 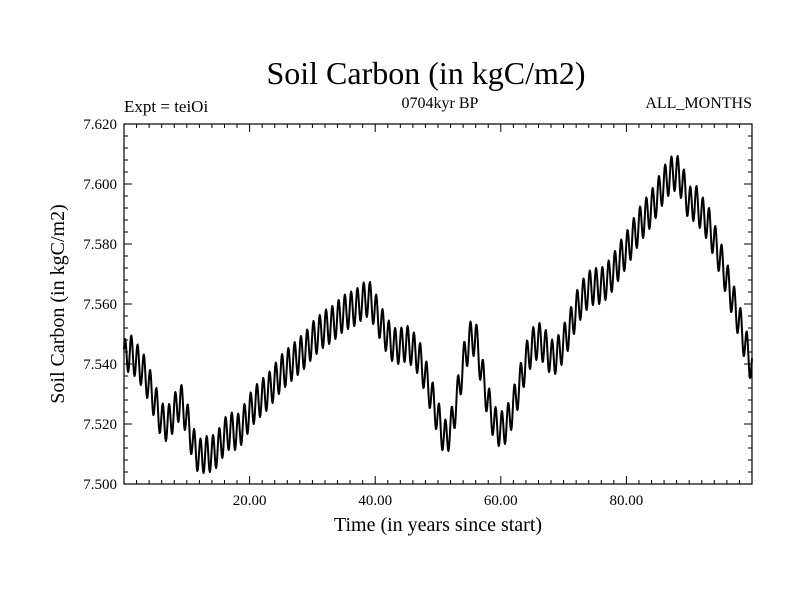 I want to click on y-axis-label: Soil Carbon (in kgC/m2), so click(x=58, y=303).